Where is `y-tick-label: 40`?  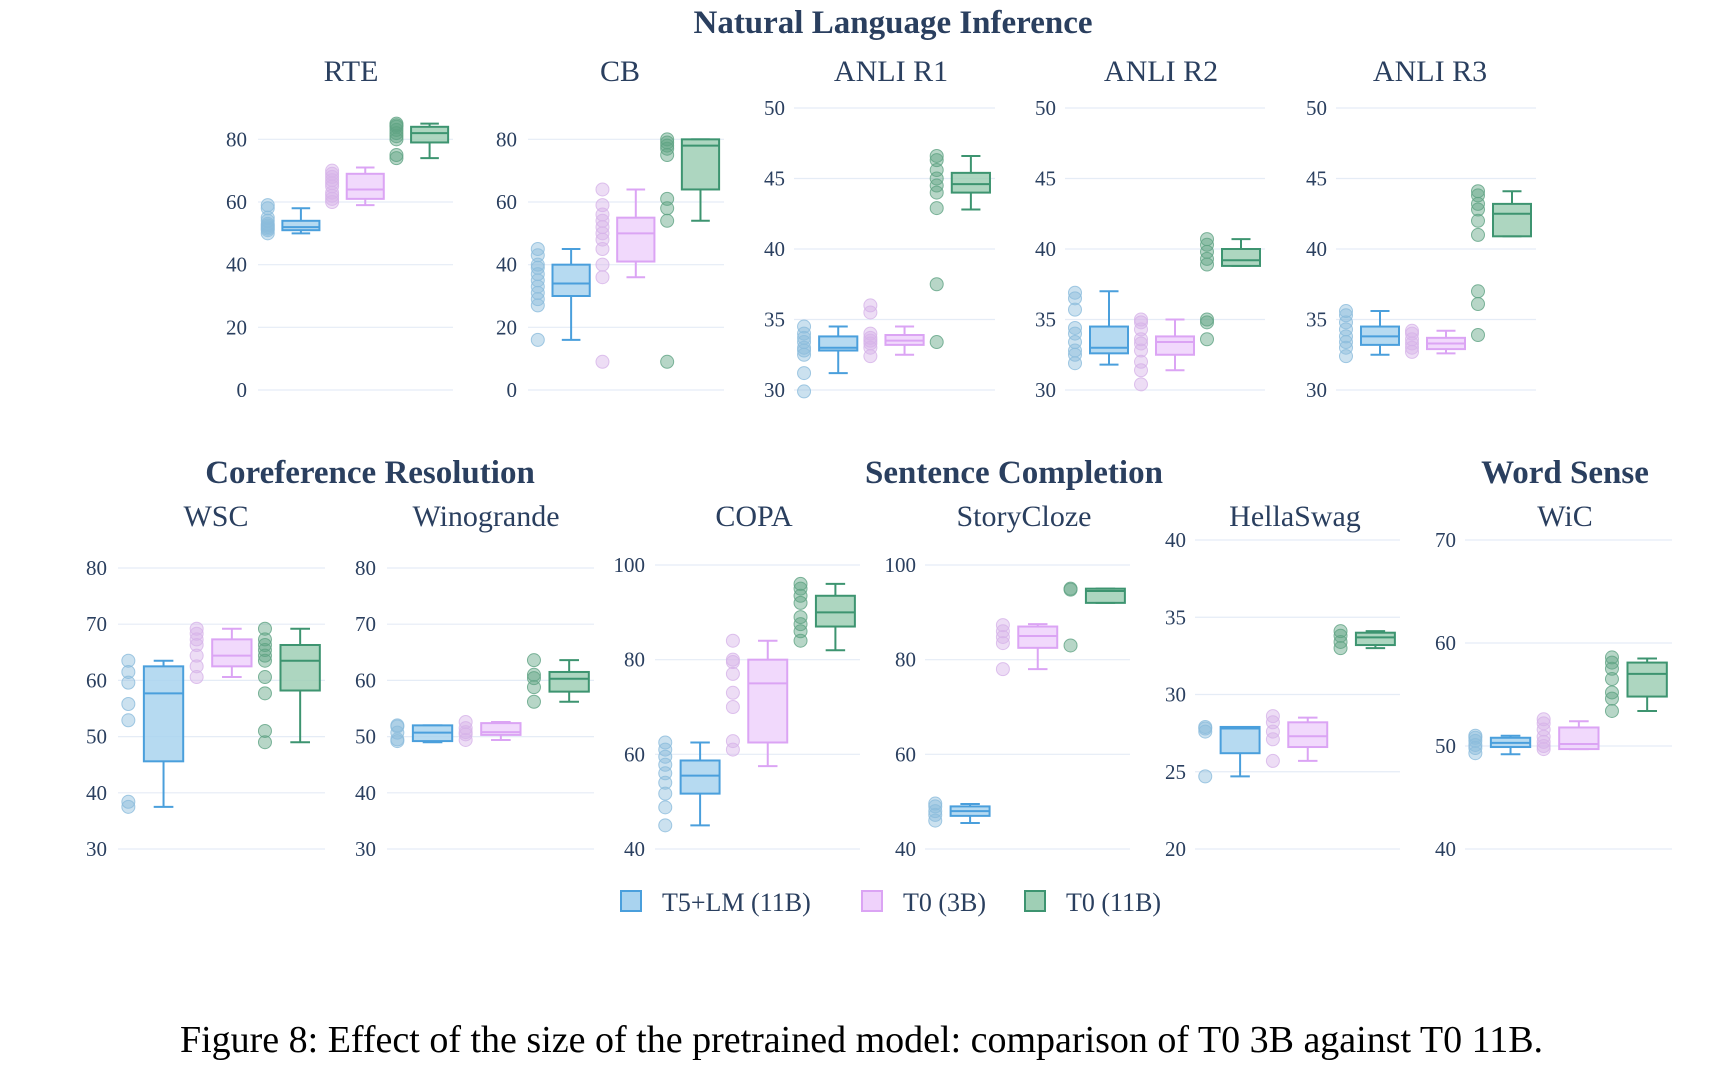 y-tick-label: 40 is located at coordinates (634, 849).